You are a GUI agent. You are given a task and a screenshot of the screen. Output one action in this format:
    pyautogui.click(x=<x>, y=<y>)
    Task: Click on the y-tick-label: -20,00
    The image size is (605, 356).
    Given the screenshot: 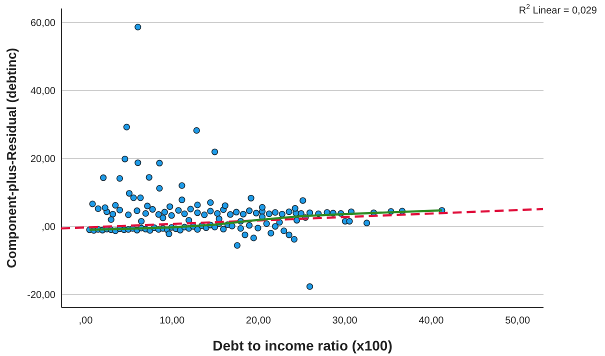 What is the action you would take?
    pyautogui.click(x=41, y=295)
    